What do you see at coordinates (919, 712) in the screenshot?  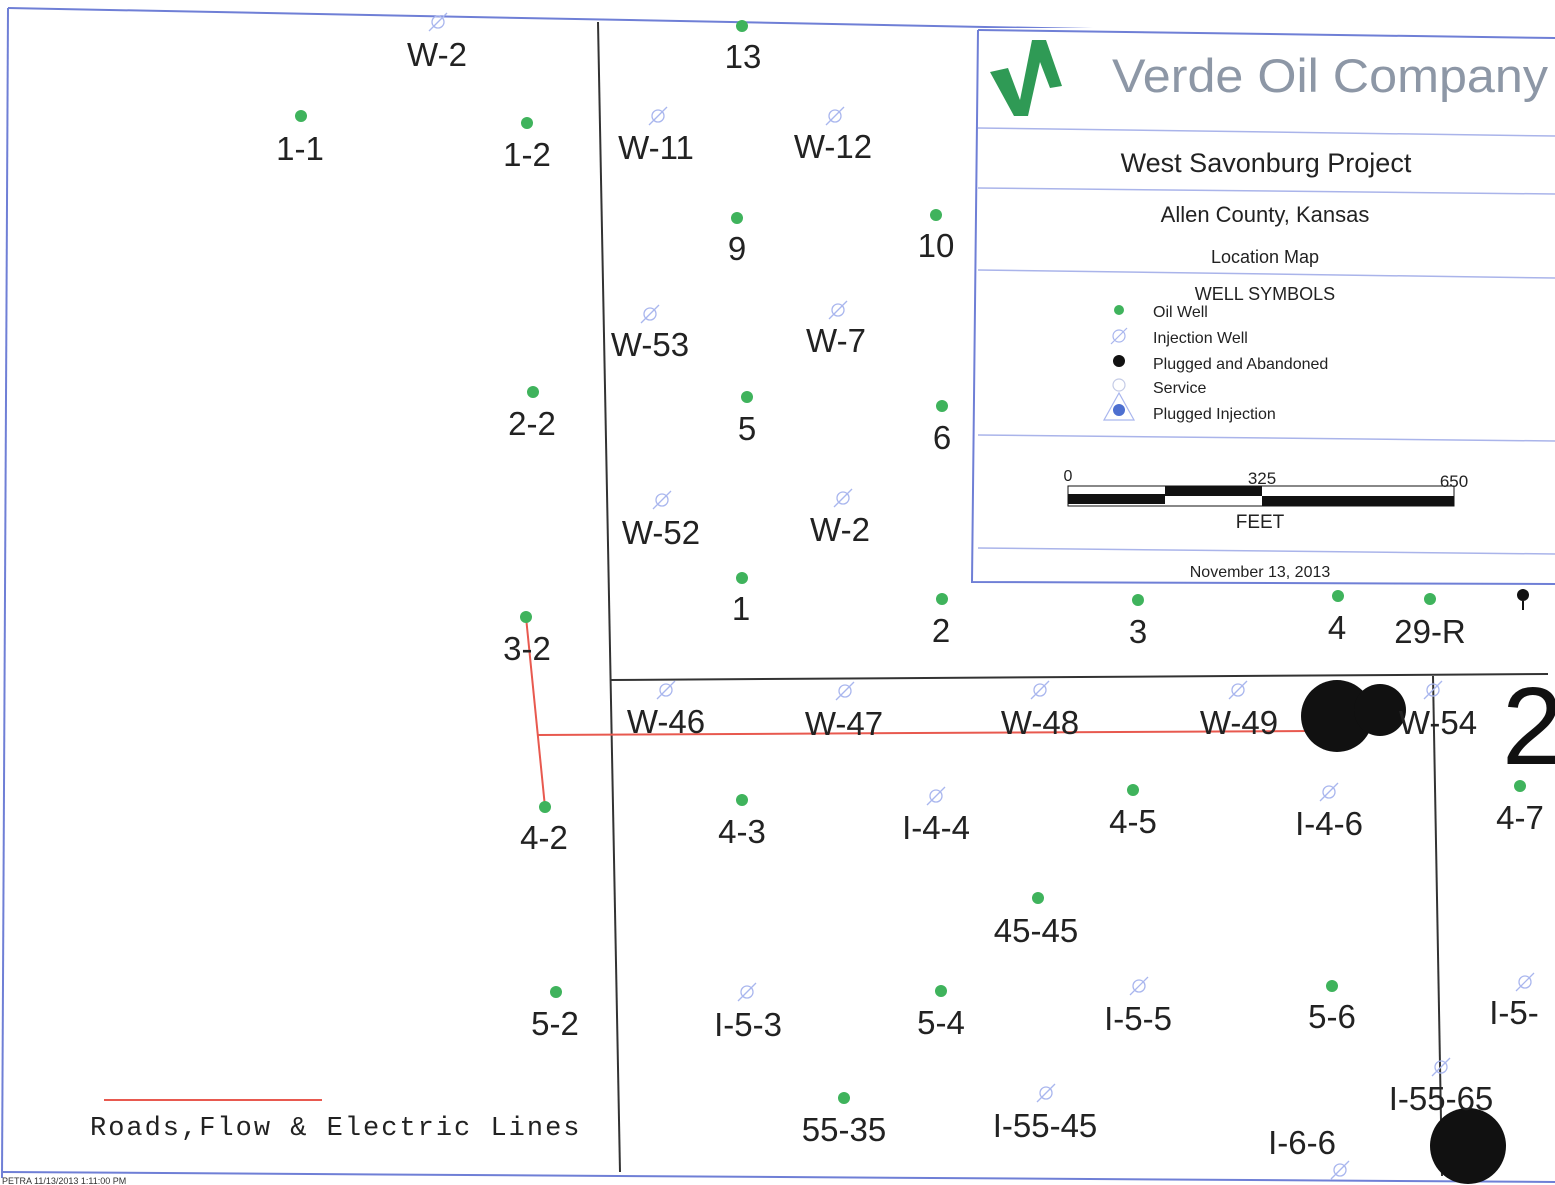 I see `road-flow-lines` at bounding box center [919, 712].